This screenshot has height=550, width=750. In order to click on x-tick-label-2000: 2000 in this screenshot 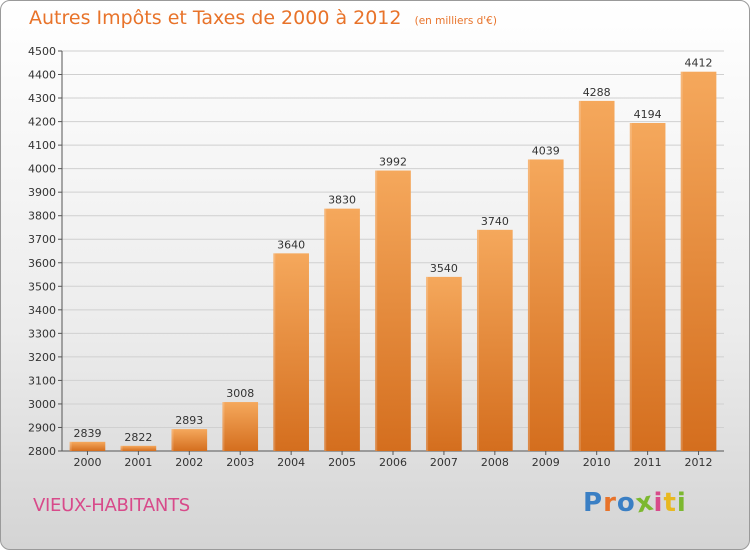, I will do `click(87, 462)`.